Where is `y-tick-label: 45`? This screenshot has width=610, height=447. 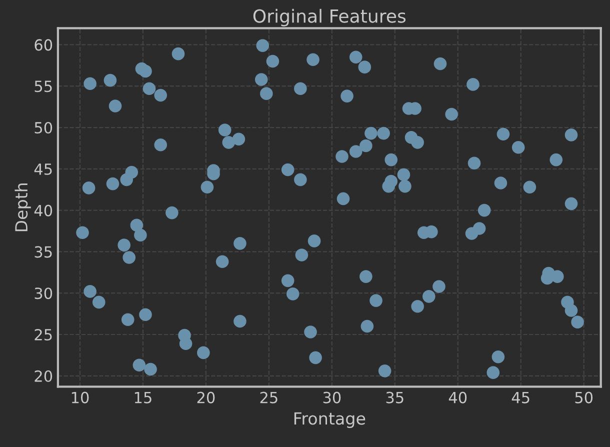 y-tick-label: 45 is located at coordinates (43, 169).